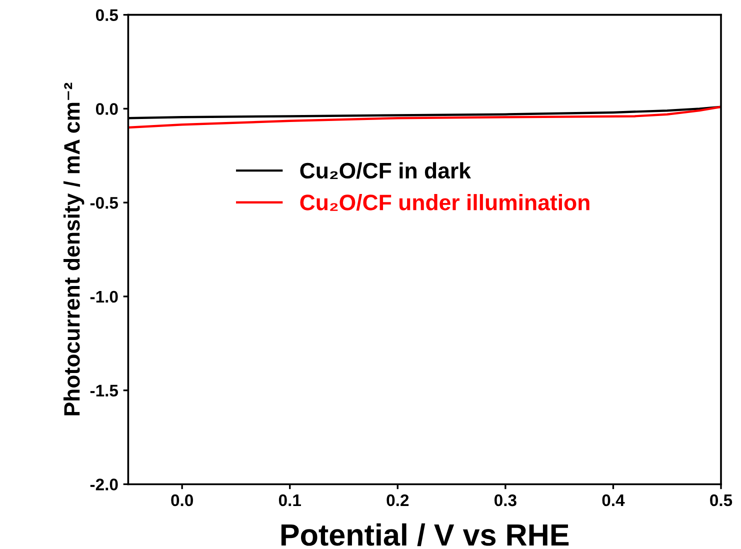 The image size is (741, 549). I want to click on legend-label: Cu₂O/CF under illumination, so click(445, 202).